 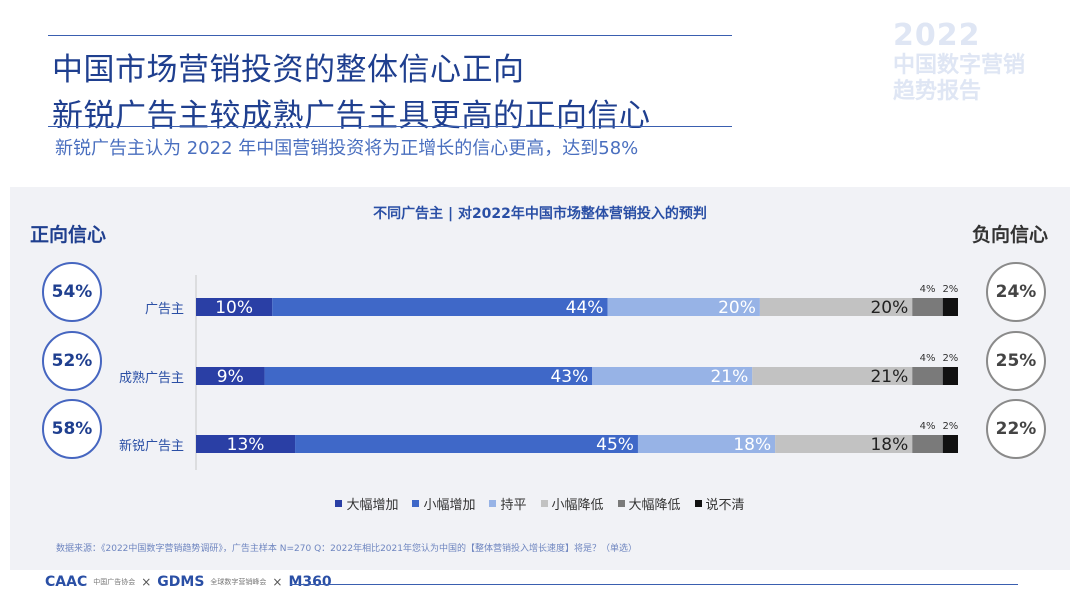 What do you see at coordinates (164, 309) in the screenshot?
I see `category-label: 广告主` at bounding box center [164, 309].